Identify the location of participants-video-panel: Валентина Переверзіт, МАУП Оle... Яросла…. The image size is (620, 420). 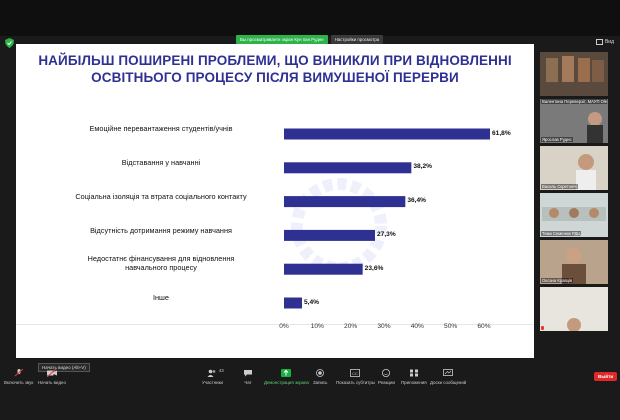
(579, 199).